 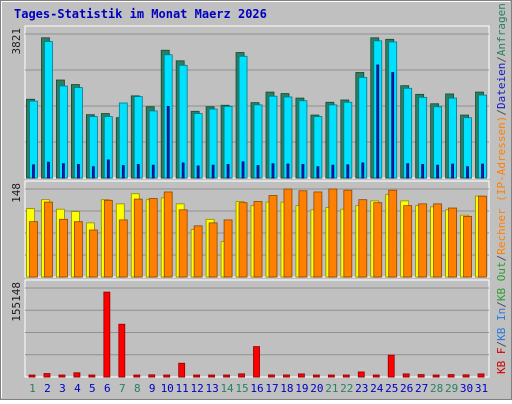 I want to click on day-label: 23, so click(x=361, y=388).